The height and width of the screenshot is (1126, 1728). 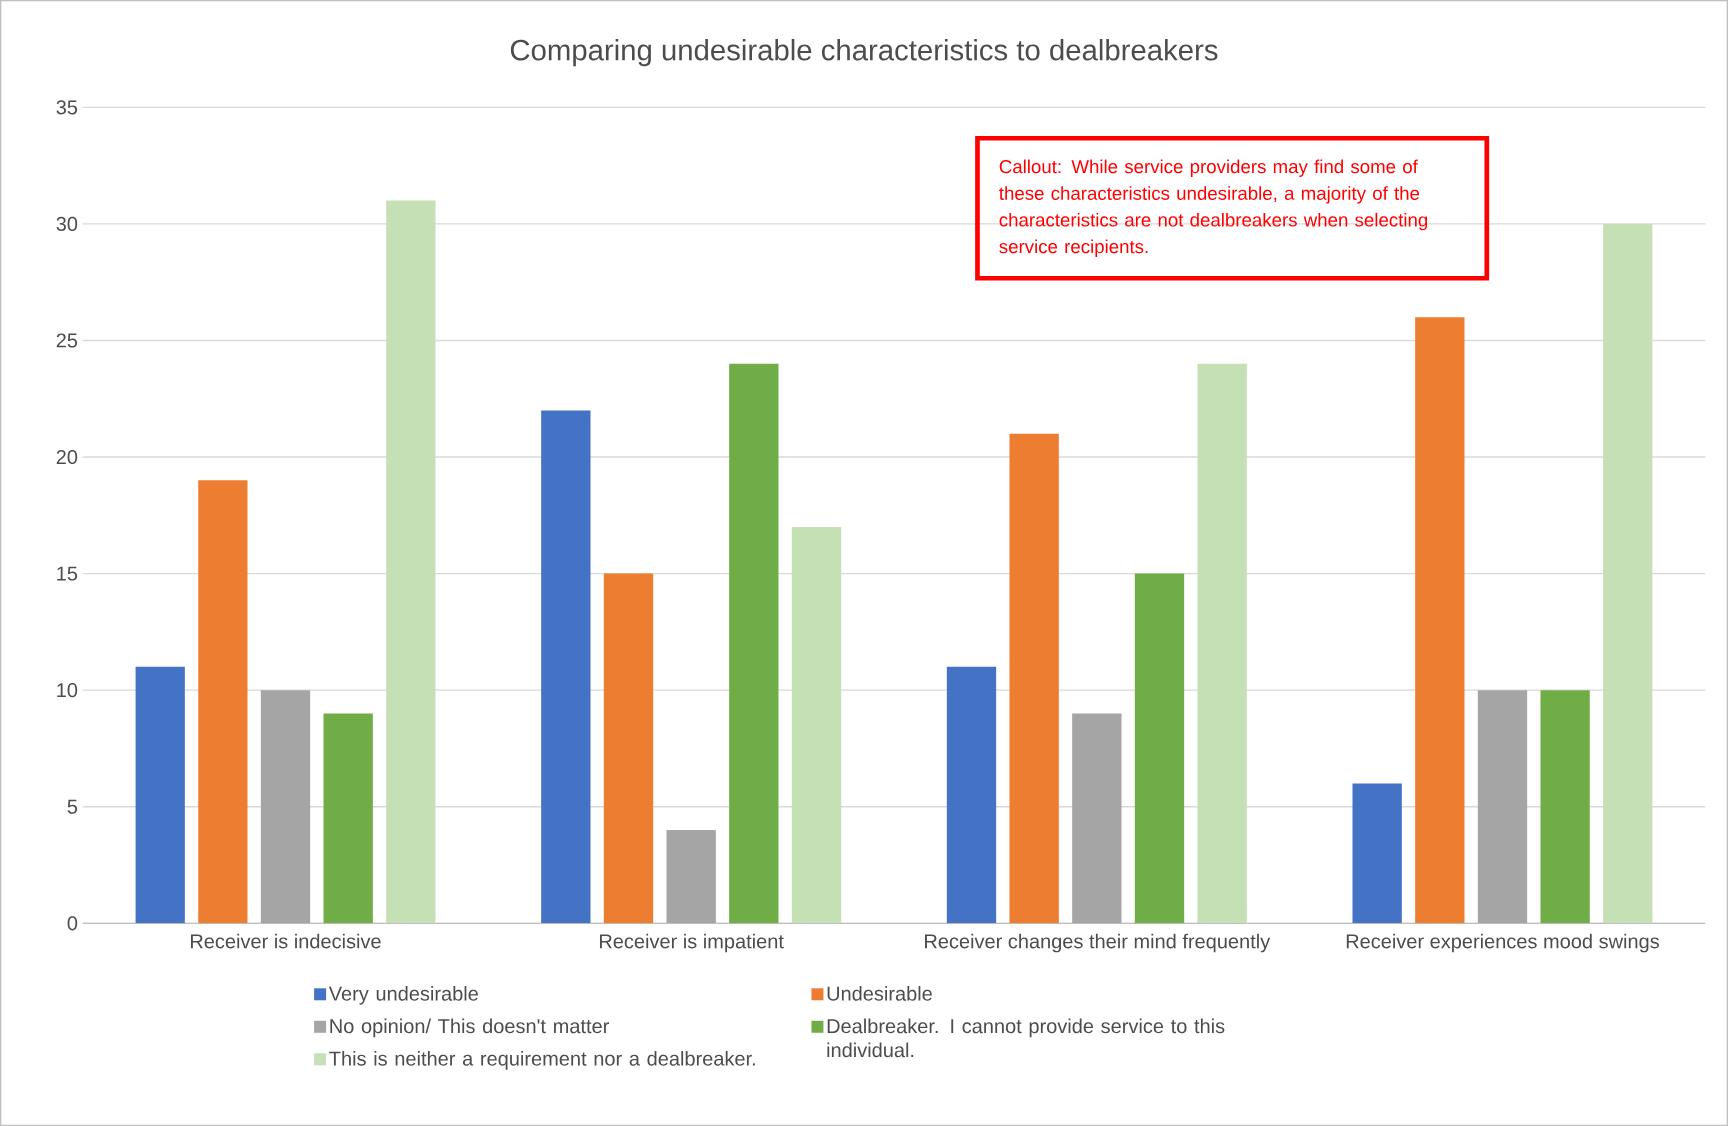 I want to click on legend-label: No opinion/ This doesn't matter, so click(x=470, y=1028).